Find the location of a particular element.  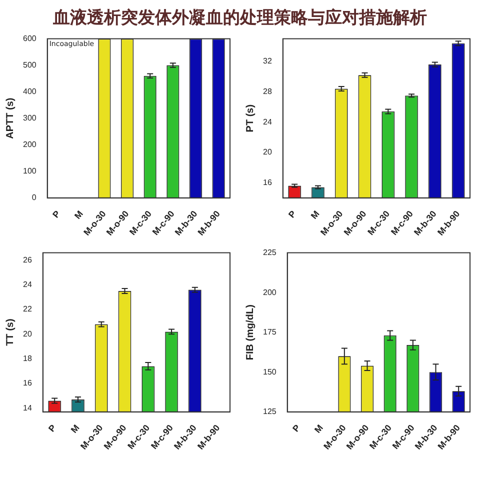

y-tick-label: 22 is located at coordinates (27, 309).